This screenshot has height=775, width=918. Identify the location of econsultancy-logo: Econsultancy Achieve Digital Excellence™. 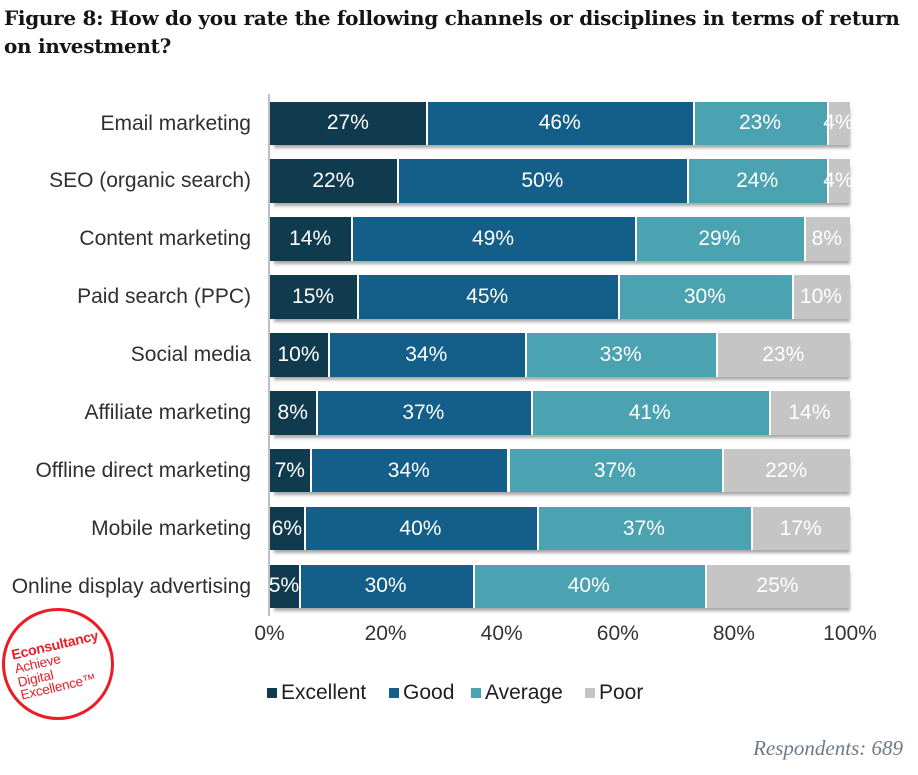
(58, 664).